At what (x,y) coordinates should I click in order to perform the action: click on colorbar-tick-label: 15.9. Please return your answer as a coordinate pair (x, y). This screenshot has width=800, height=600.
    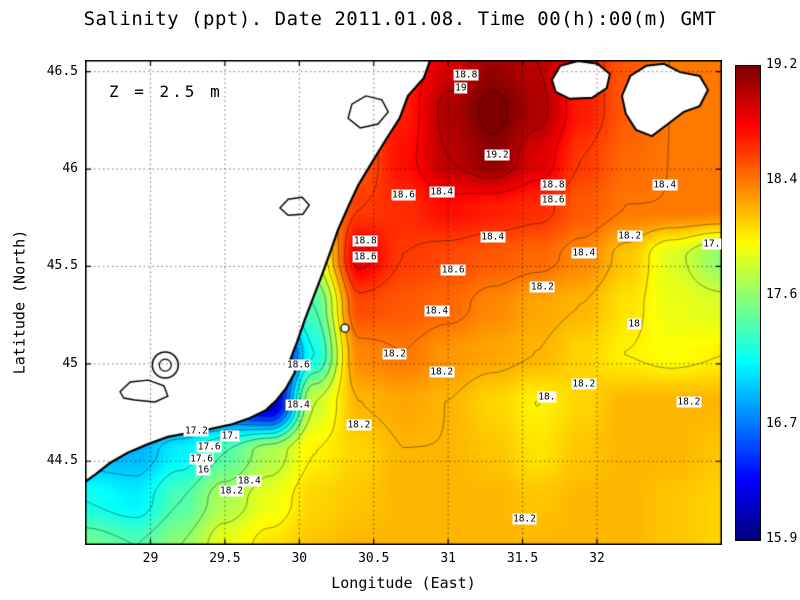
    Looking at the image, I should click on (782, 538).